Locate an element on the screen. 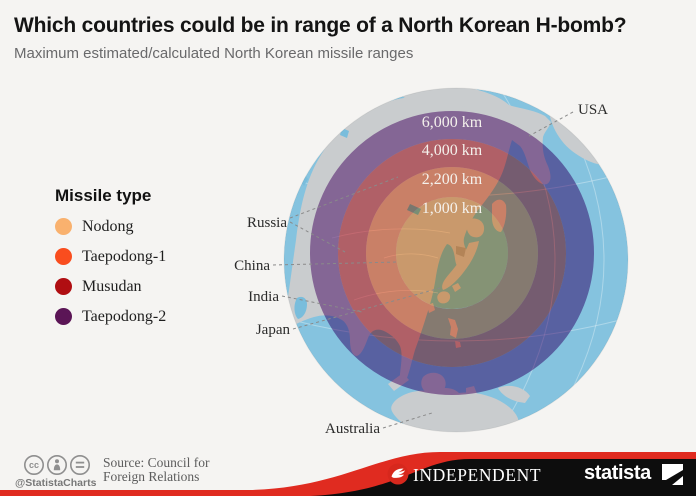 The height and width of the screenshot is (496, 696). landmass-new-guinea is located at coordinates (514, 394).